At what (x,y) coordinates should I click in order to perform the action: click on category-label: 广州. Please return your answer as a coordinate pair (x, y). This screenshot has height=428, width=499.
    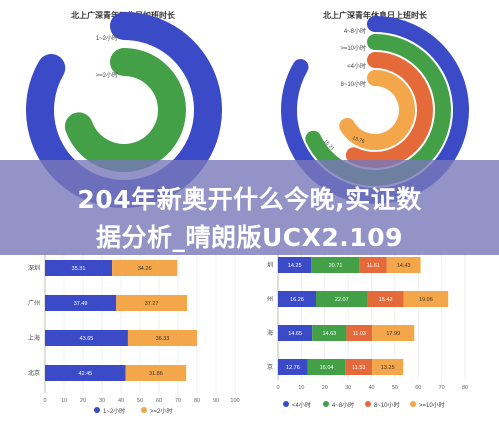
    Looking at the image, I should click on (34, 303).